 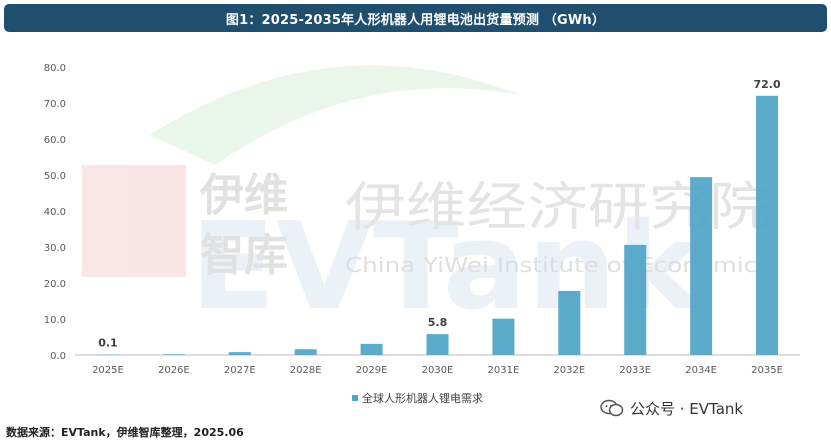 I want to click on x-tick-label: 2033E, so click(x=635, y=370).